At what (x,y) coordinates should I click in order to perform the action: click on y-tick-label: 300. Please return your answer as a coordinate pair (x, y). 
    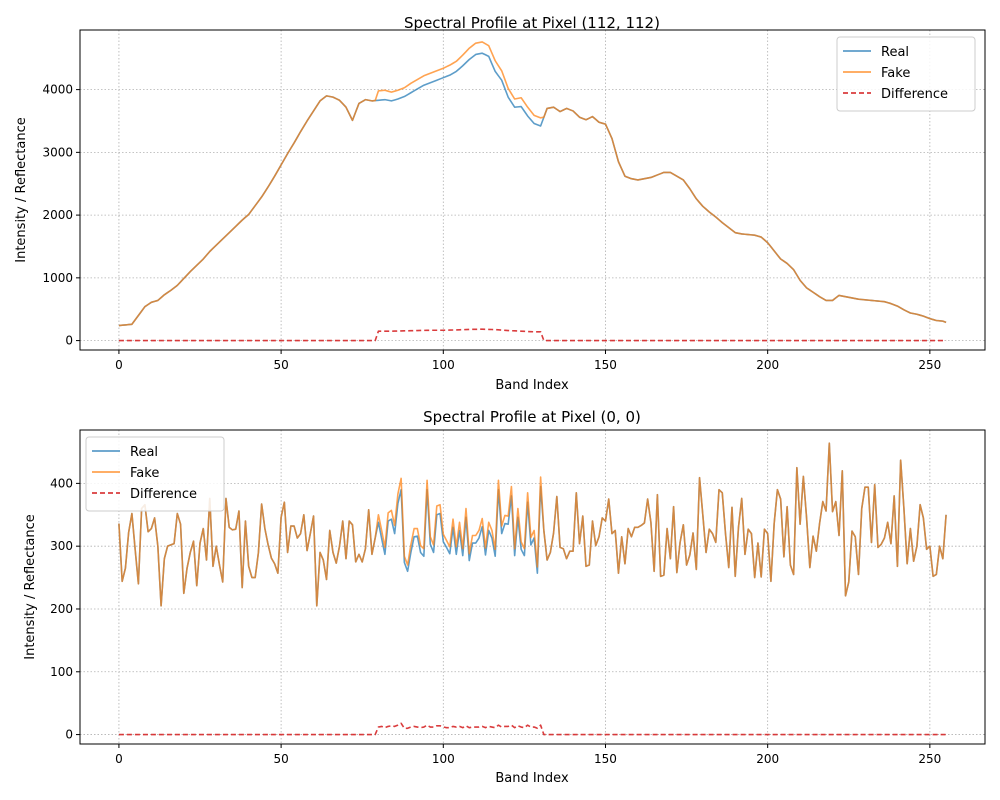
    Looking at the image, I should click on (61, 546).